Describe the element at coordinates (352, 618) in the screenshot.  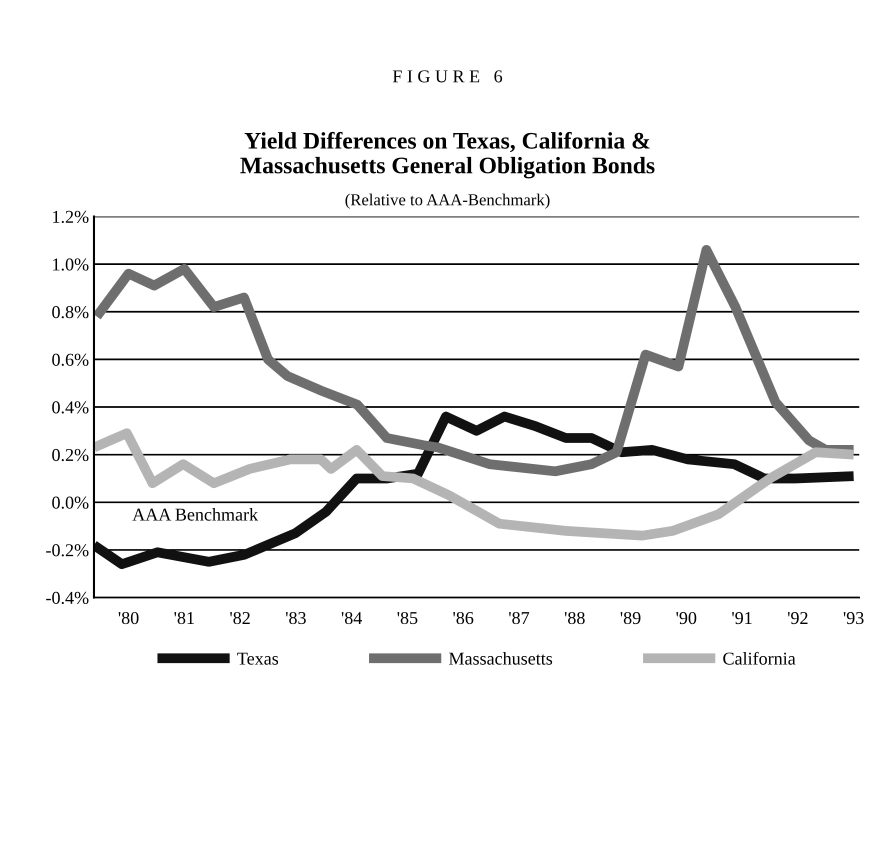
I see `x-tick-label: '84` at that location.